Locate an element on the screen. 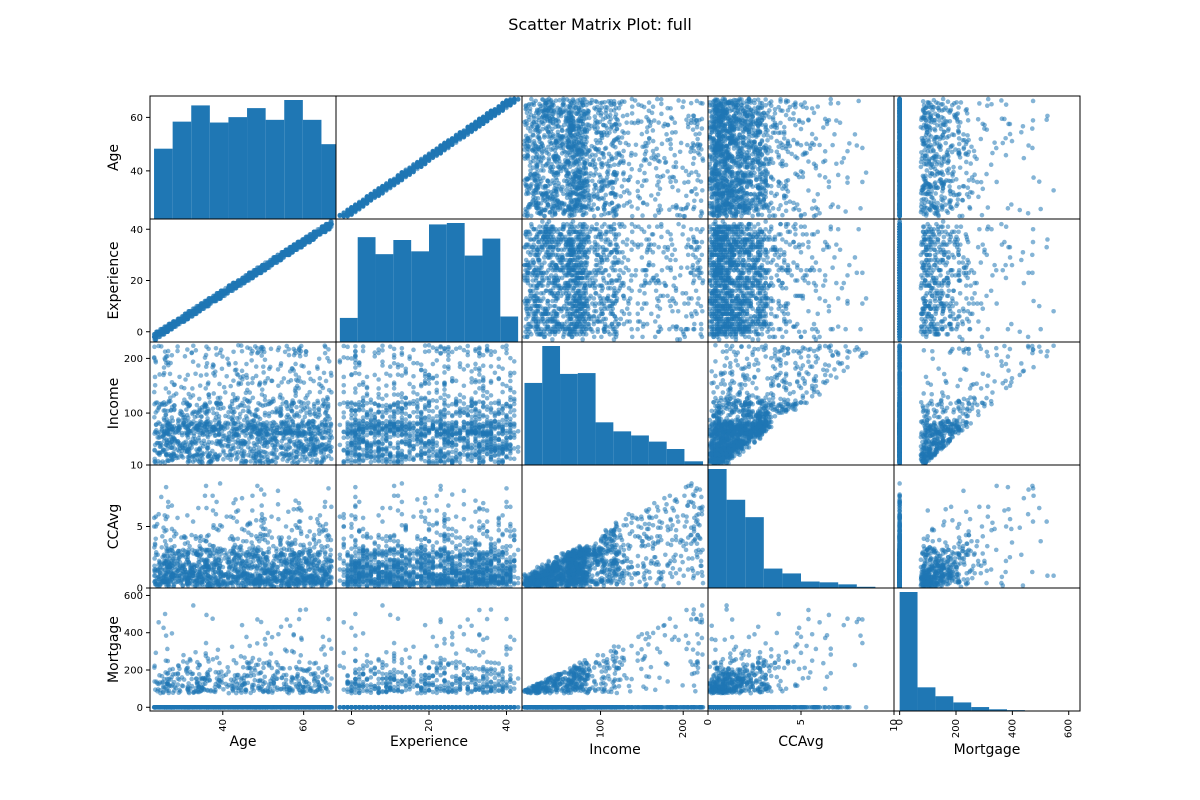 The height and width of the screenshot is (800, 1200). cell-age-vs-age: 40 60 is located at coordinates (235, 157).